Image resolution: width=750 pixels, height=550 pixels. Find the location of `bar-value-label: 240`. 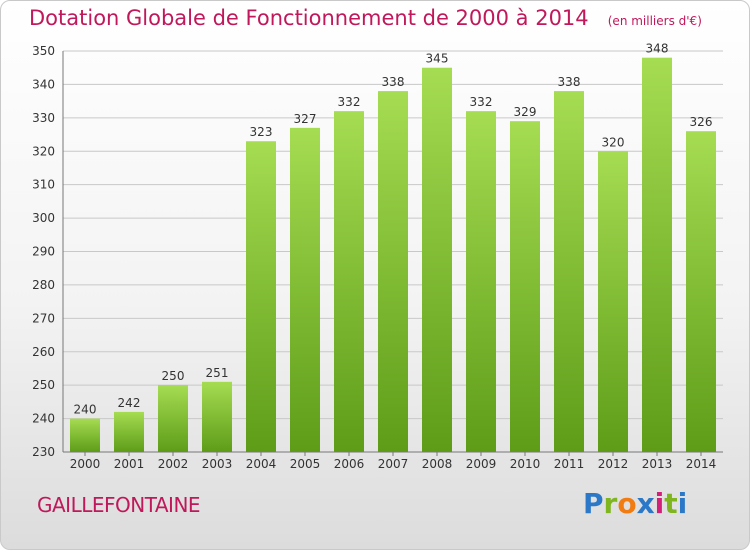

bar-value-label: 240 is located at coordinates (85, 410).